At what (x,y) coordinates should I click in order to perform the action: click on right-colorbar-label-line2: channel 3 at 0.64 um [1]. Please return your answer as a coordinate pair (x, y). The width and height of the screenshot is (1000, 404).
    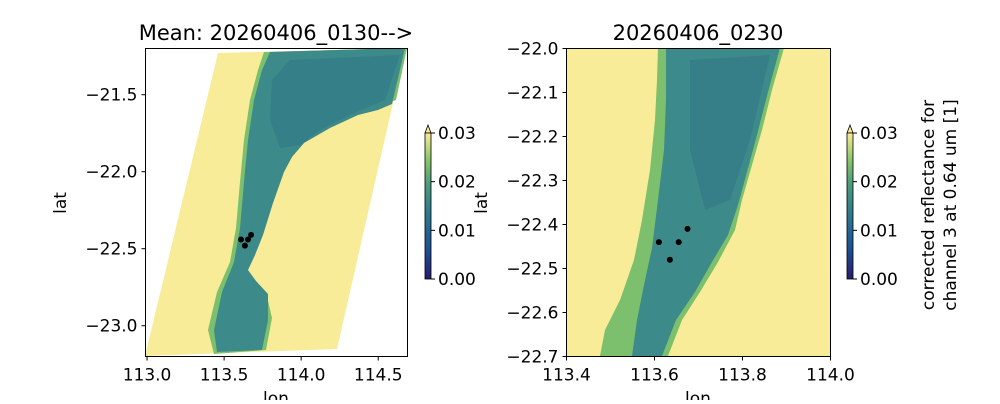
    Looking at the image, I should click on (951, 204).